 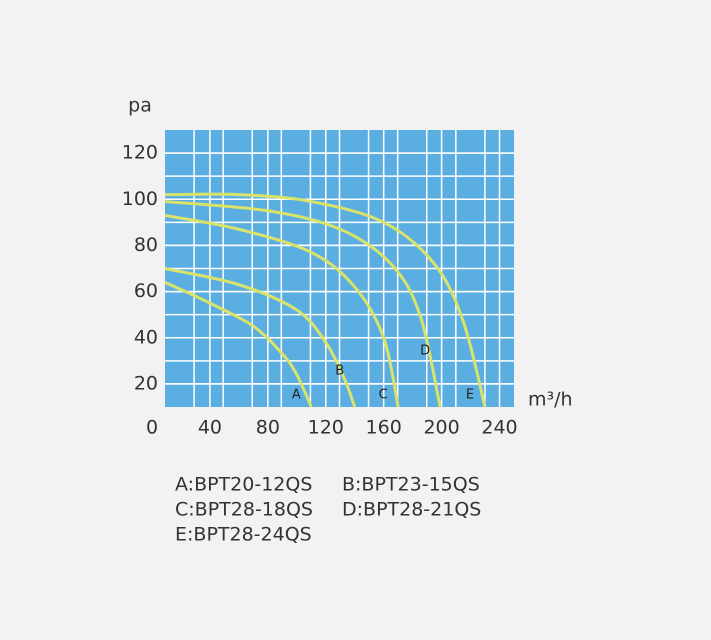 I want to click on curve-label: A, so click(x=296, y=395).